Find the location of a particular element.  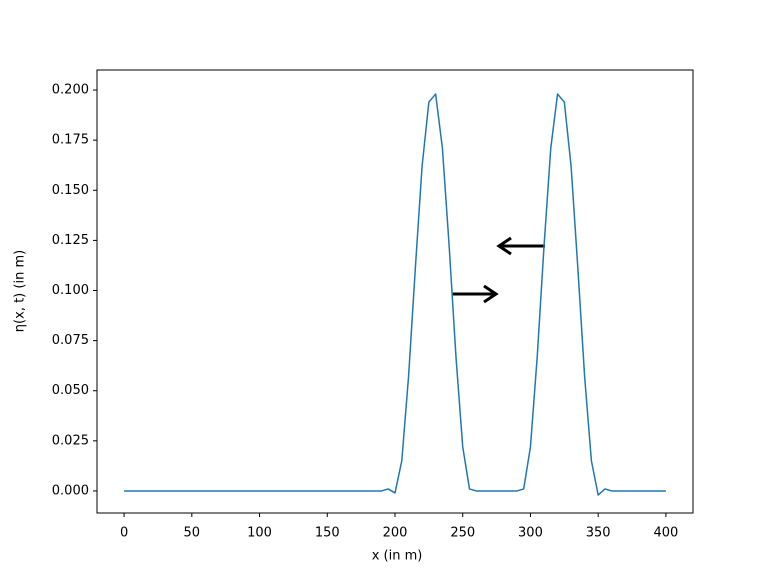

y-tick-label: 0.050 is located at coordinates (70, 390).